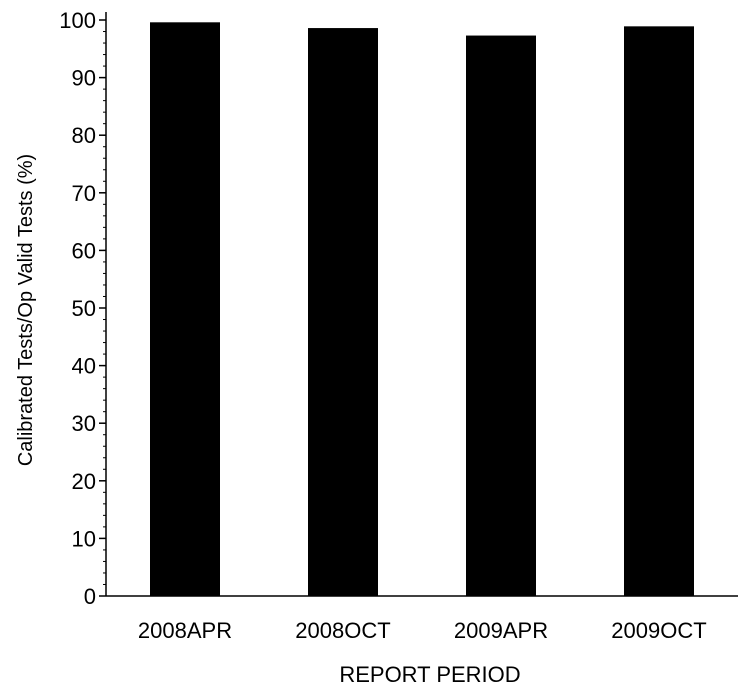 The height and width of the screenshot is (690, 738). I want to click on y-tick-label: 20, so click(84, 481).